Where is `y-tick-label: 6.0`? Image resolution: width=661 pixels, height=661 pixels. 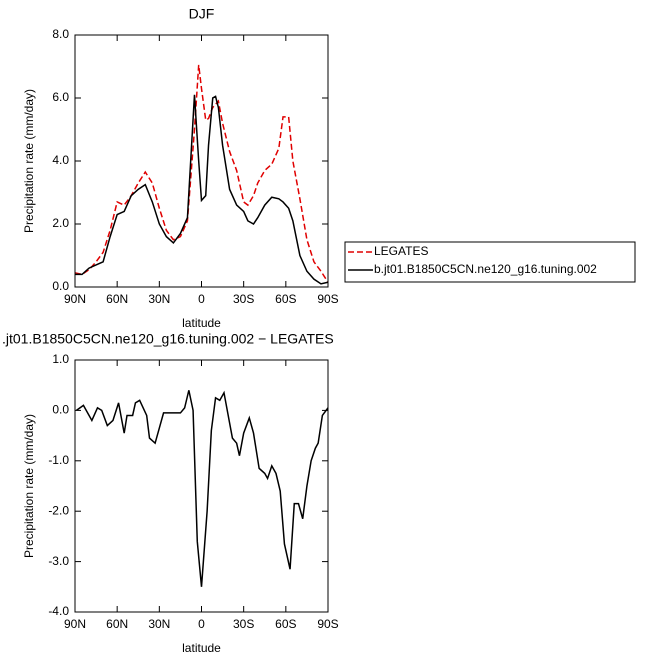 y-tick-label: 6.0 is located at coordinates (60, 97).